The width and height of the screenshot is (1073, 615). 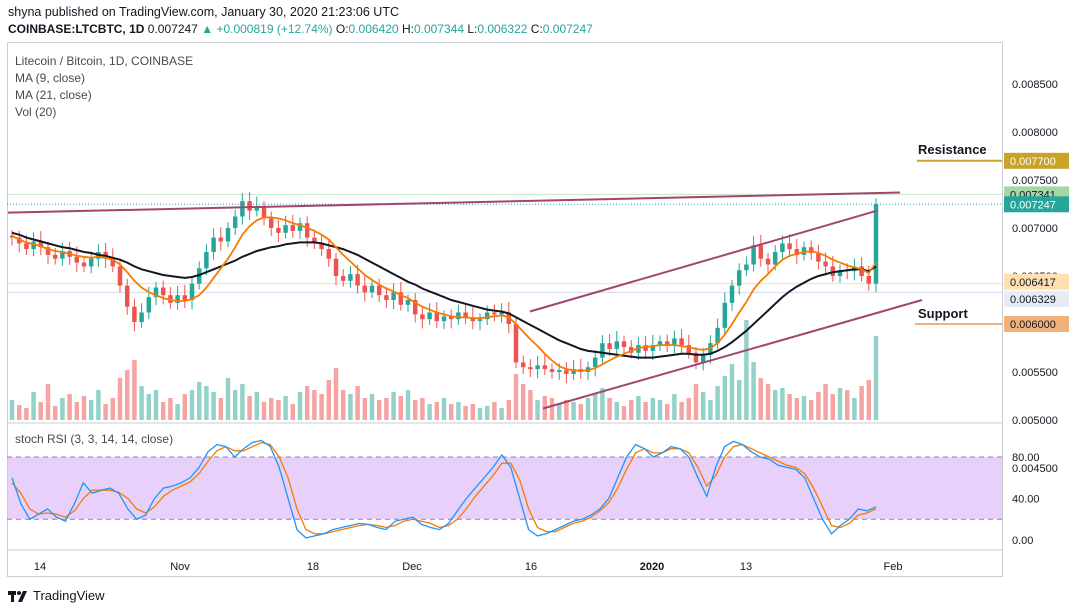 What do you see at coordinates (1033, 325) in the screenshot?
I see `price-badge-label: 0.006000` at bounding box center [1033, 325].